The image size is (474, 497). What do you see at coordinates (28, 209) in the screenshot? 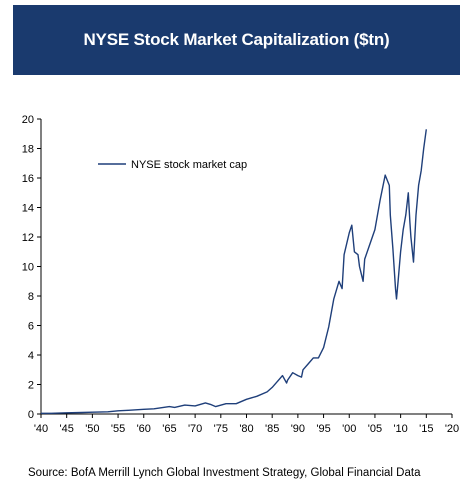
I see `y-tick-label: 14` at bounding box center [28, 209].